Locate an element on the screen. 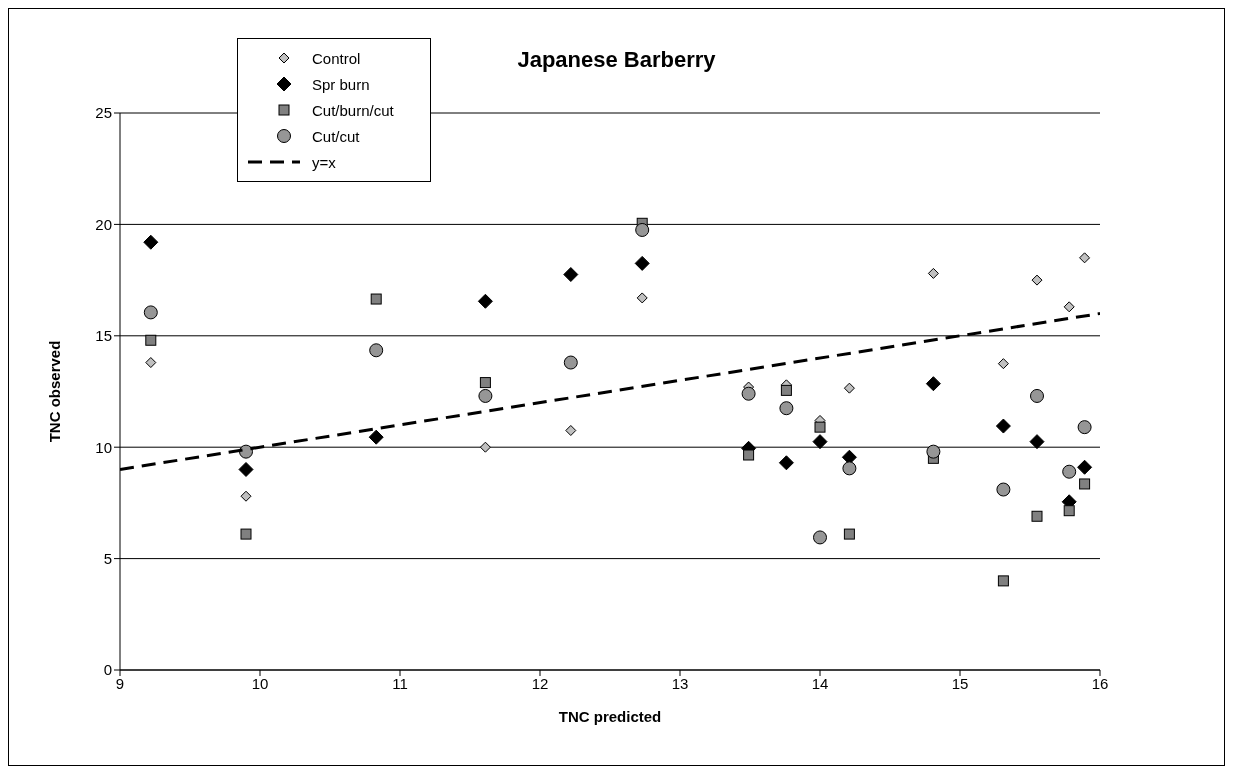 This screenshot has height=774, width=1233. x-tick-label: 14 is located at coordinates (820, 683).